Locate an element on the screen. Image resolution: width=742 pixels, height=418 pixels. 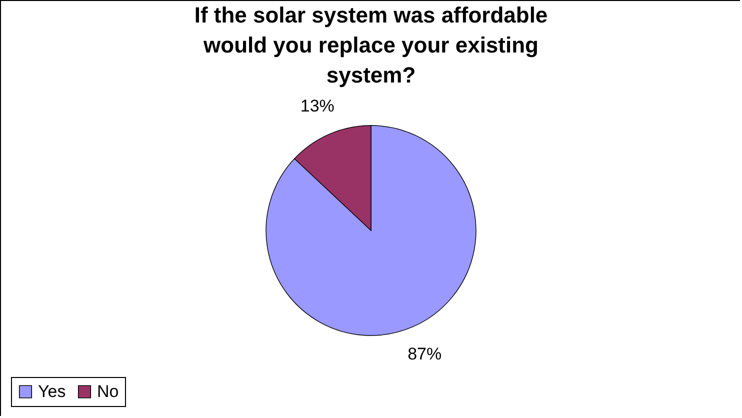
chart-title: If the solar system was affordable would you replace your existing system? is located at coordinates (371, 45).